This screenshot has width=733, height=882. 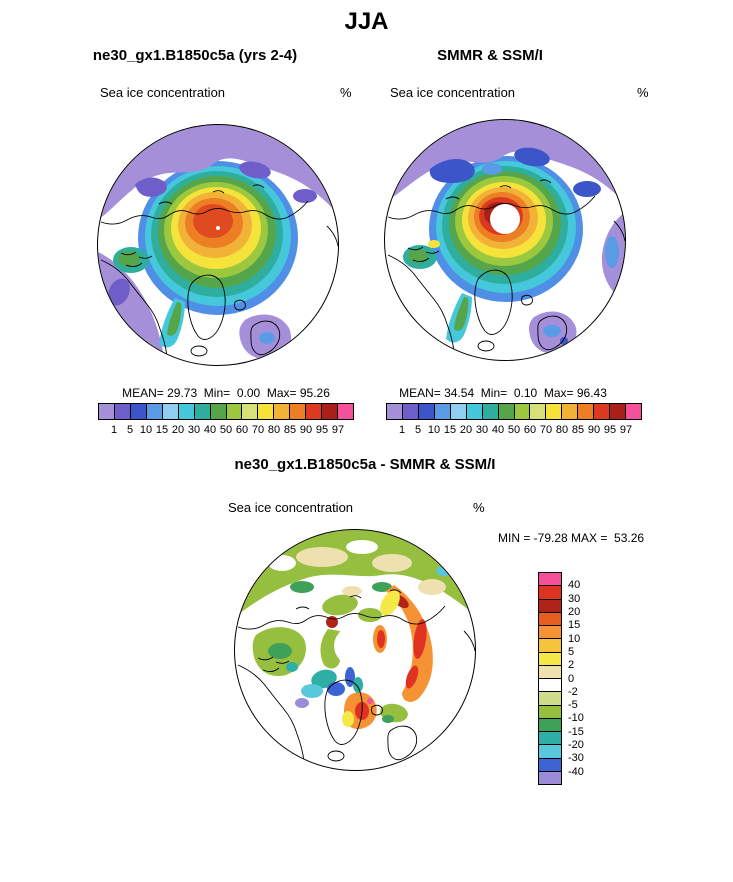 I want to click on low-concentration-margins, so click(x=505, y=237).